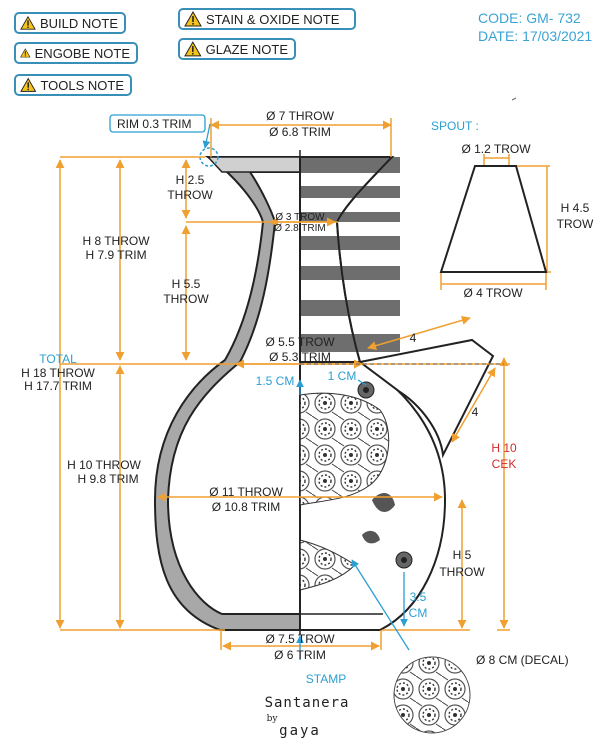  I want to click on top-throw-label: Ø 7 THROW, so click(300, 116).